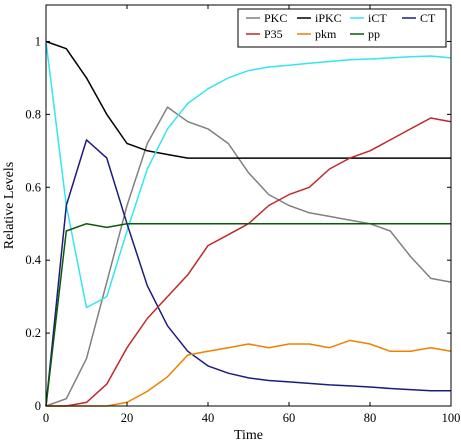 This screenshot has height=443, width=461. Describe the element at coordinates (326, 34) in the screenshot. I see `legend-label-pkm: pkm` at that location.